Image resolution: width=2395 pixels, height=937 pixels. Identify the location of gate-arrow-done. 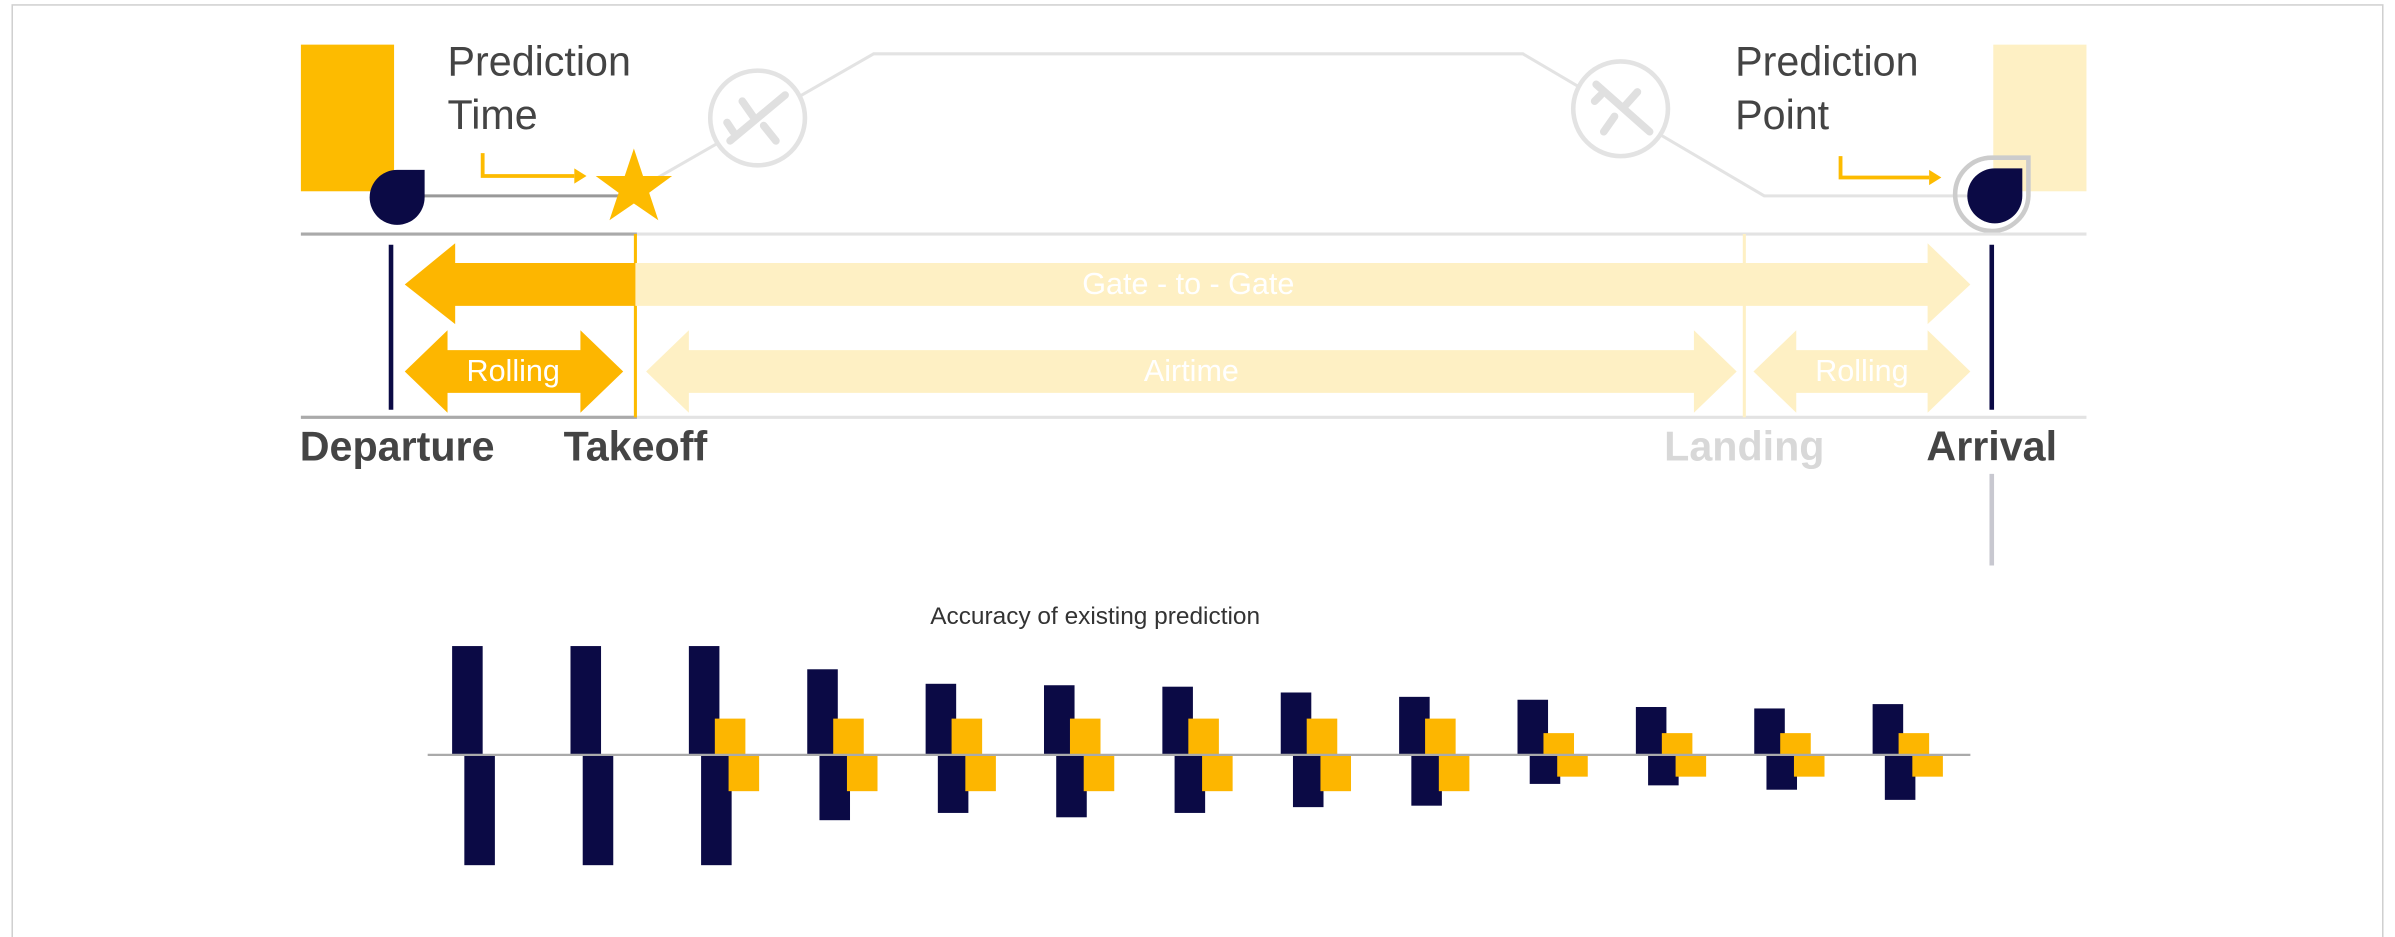
(520, 284).